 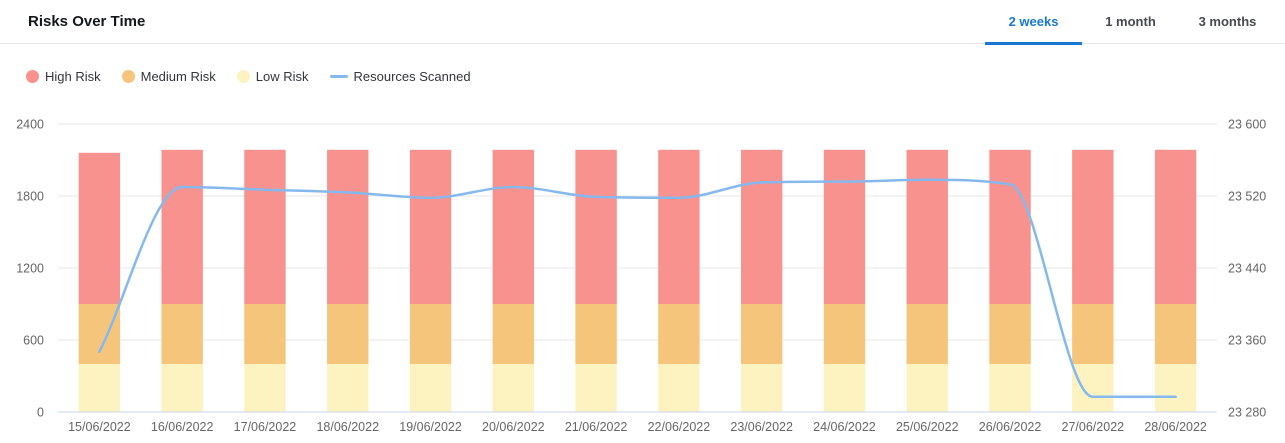 What do you see at coordinates (642, 22) in the screenshot?
I see `panel-header: Risks Over Time 2 weeks 1 month 3 months` at bounding box center [642, 22].